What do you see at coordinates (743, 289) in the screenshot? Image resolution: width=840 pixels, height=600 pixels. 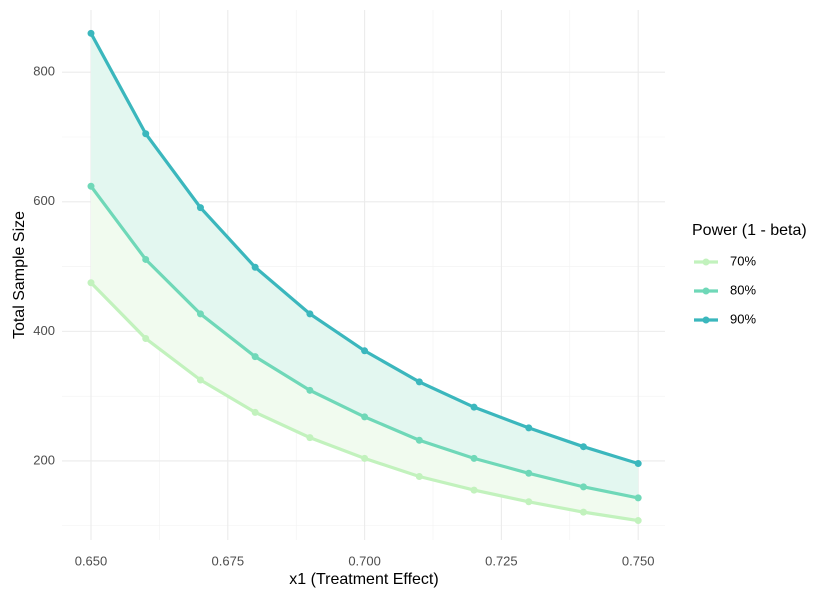 I see `legend-label: 80%` at bounding box center [743, 289].